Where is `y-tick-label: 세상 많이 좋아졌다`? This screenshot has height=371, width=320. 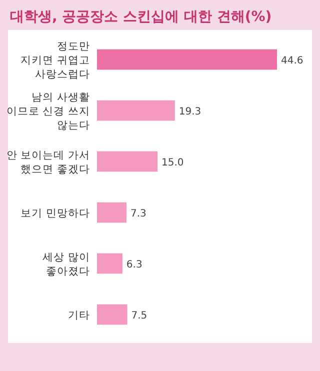 y-tick-label: 세상 많이 좋아졌다 is located at coordinates (66, 265).